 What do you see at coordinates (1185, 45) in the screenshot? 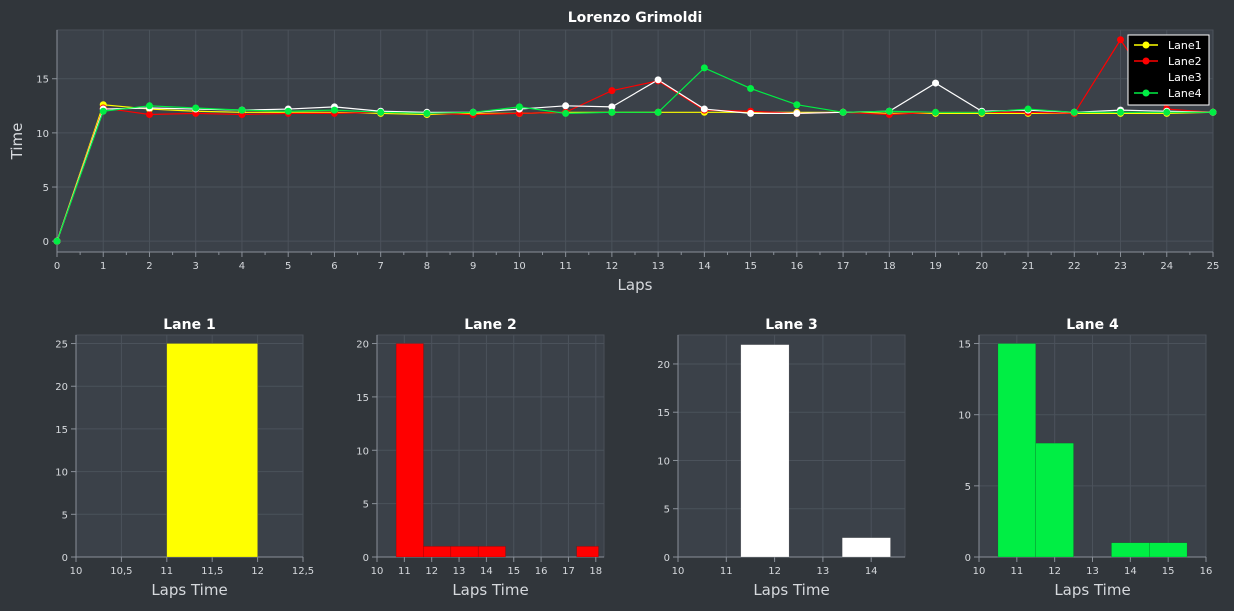
I see `legend-label: Lane1` at bounding box center [1185, 45].